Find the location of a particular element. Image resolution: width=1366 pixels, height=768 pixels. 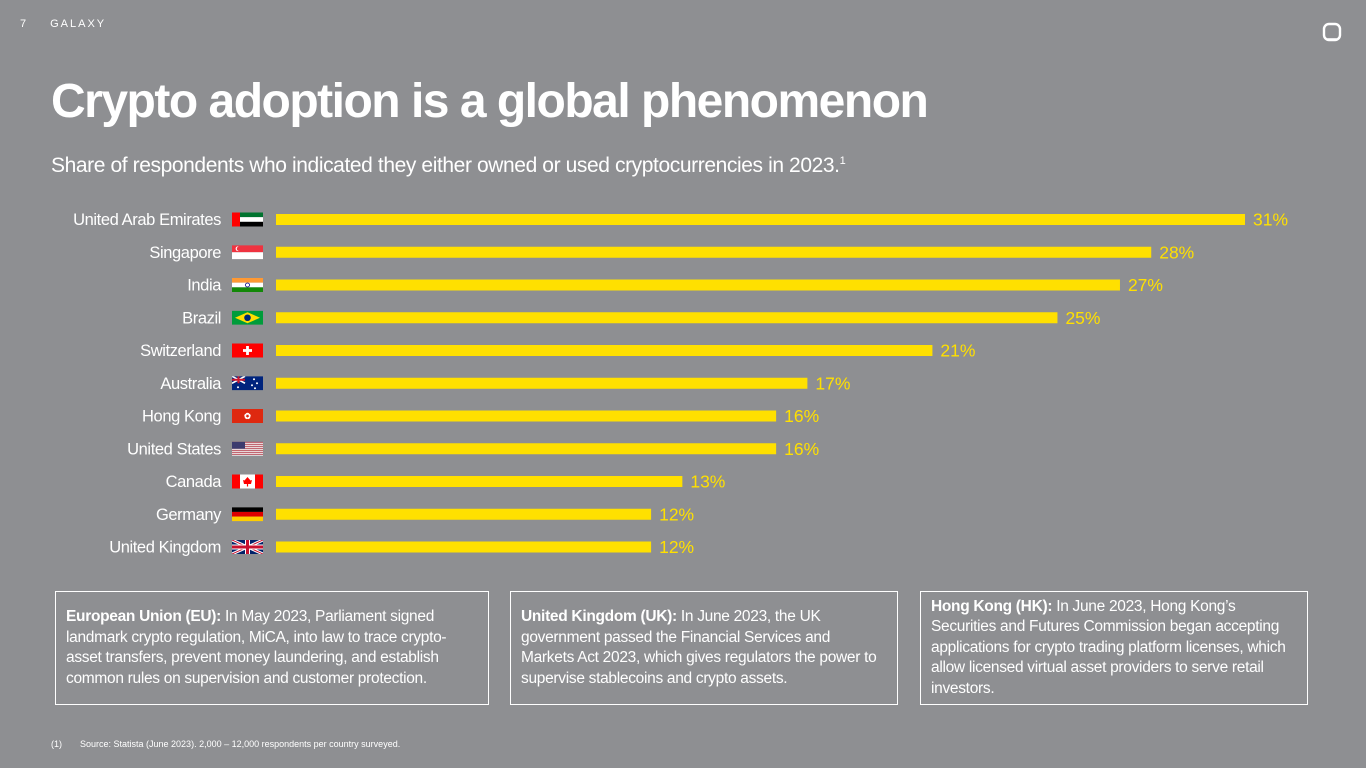

switzerland-flag-icon is located at coordinates (247, 350).